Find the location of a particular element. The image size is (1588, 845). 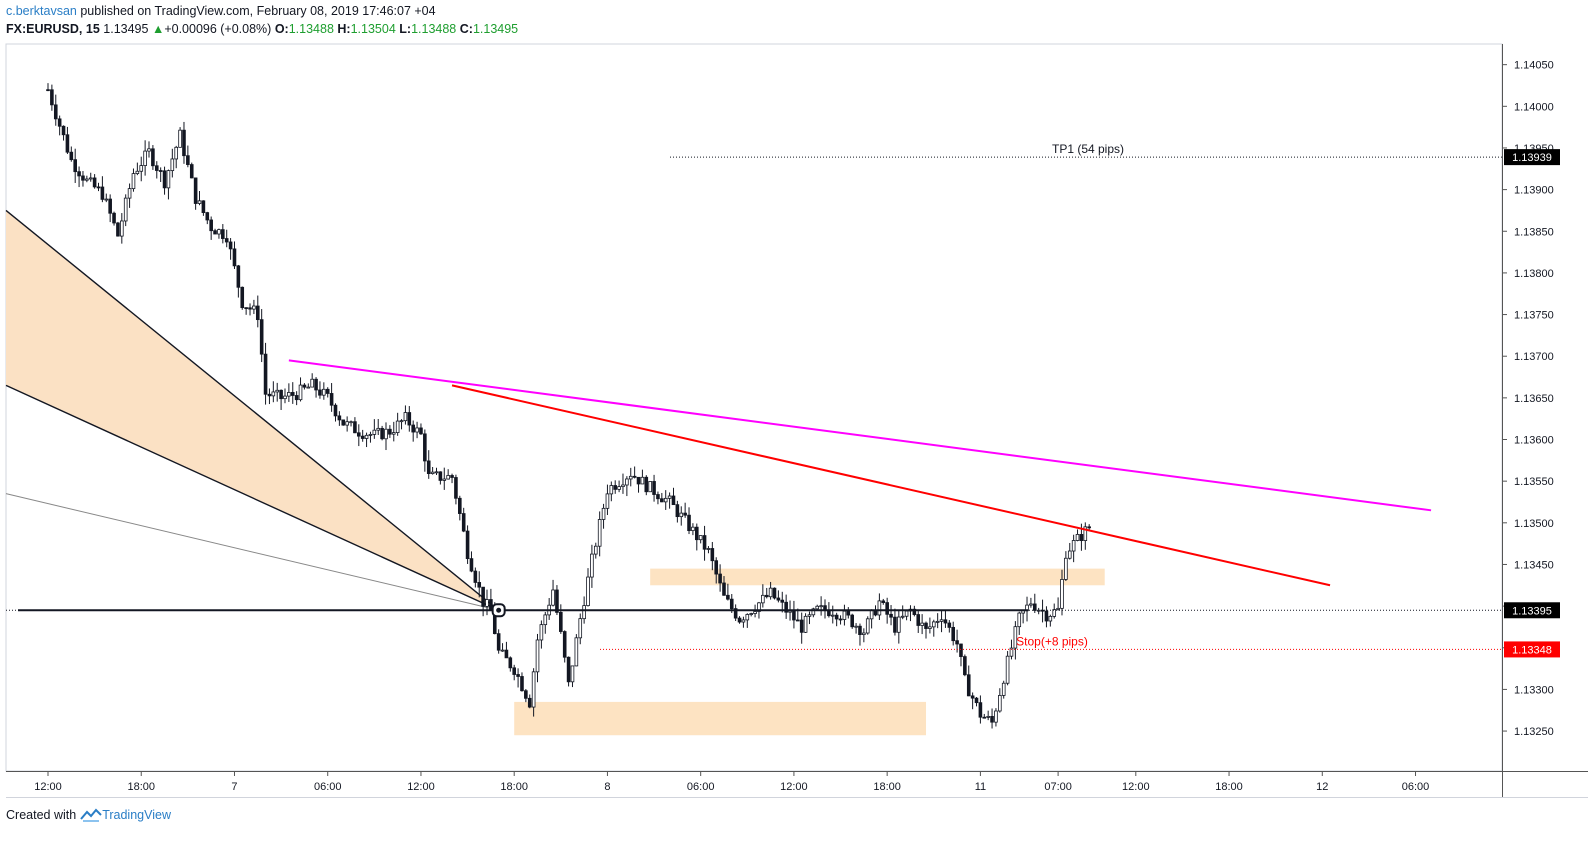

x-tick-label: 12:00 is located at coordinates (794, 787).